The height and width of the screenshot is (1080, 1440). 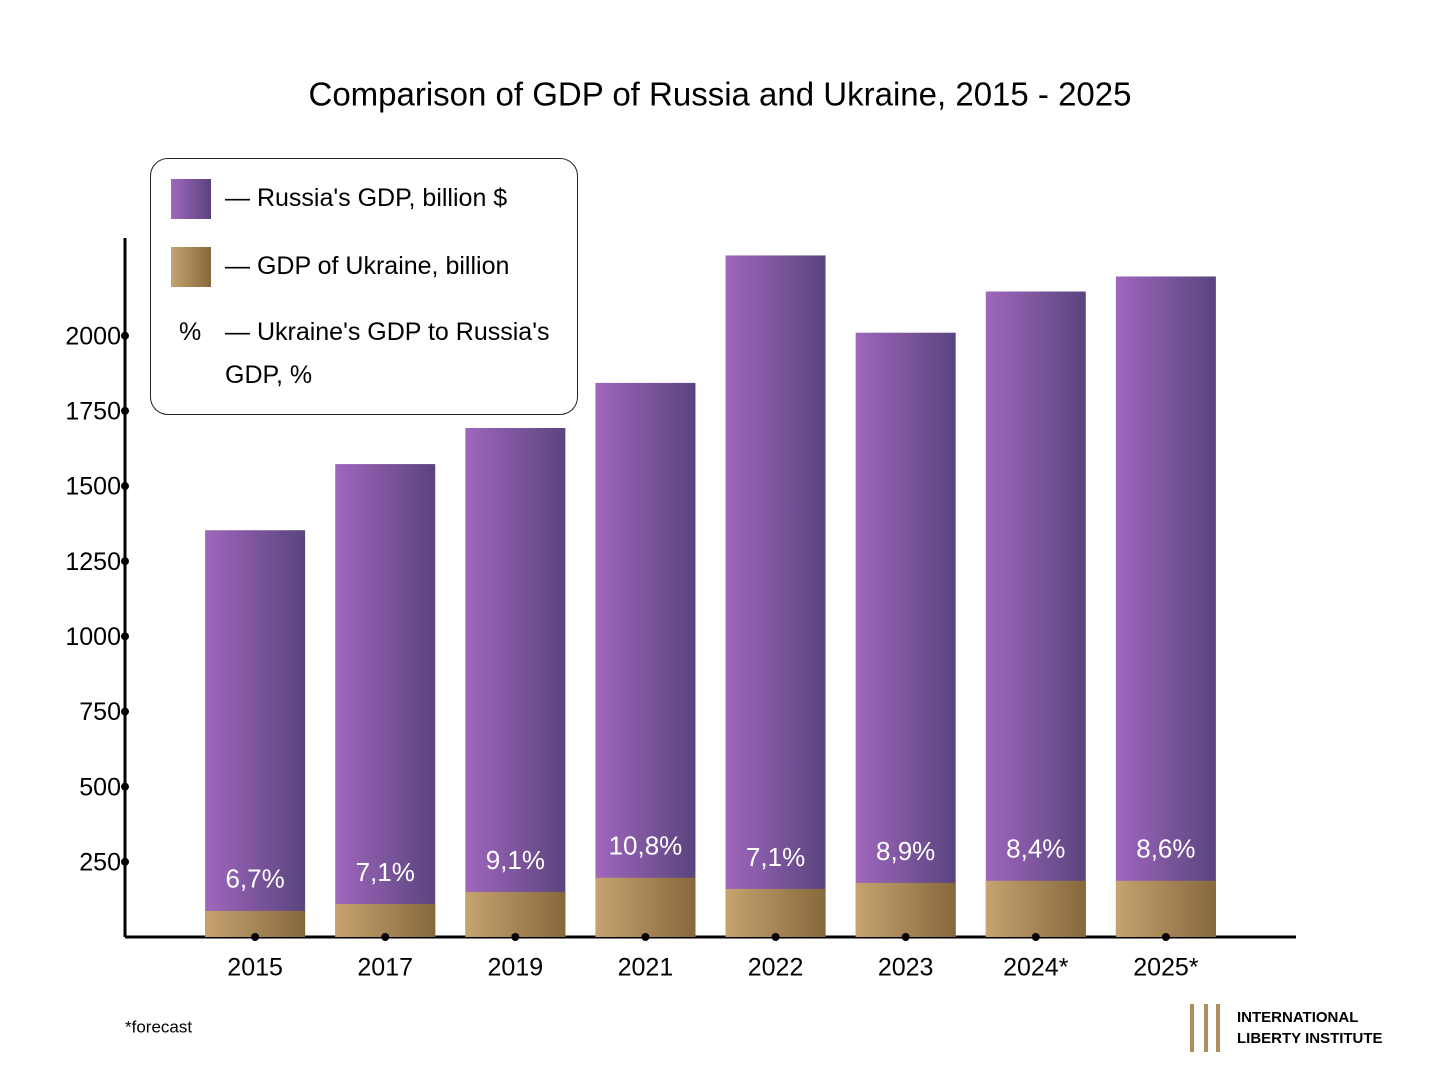 I want to click on x-tick-label: 2019, so click(x=516, y=968).